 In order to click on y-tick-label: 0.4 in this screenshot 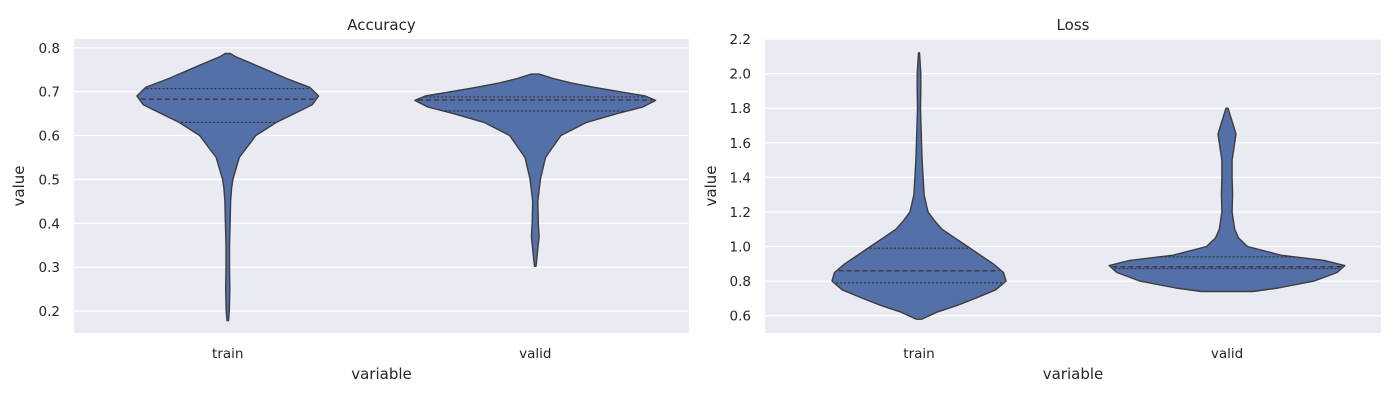, I will do `click(49, 224)`.